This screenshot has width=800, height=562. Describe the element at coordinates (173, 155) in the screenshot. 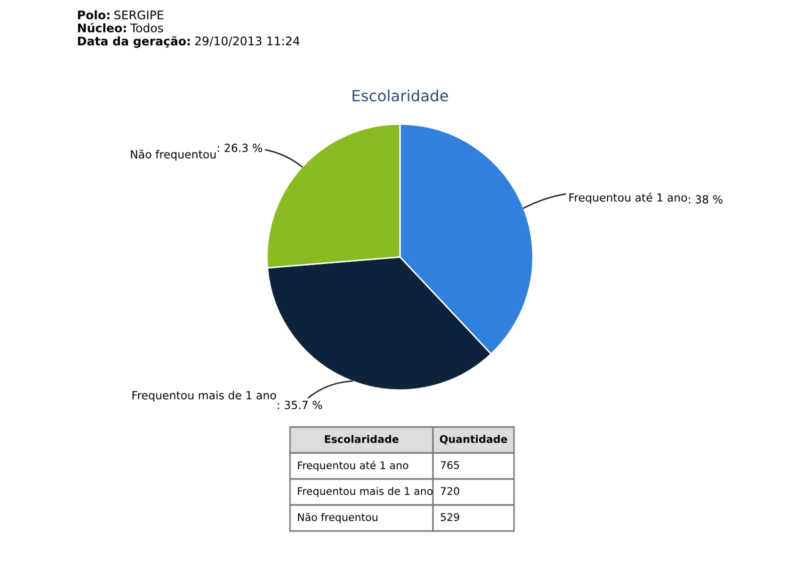

I see `slice-label: Não frequentou` at that location.